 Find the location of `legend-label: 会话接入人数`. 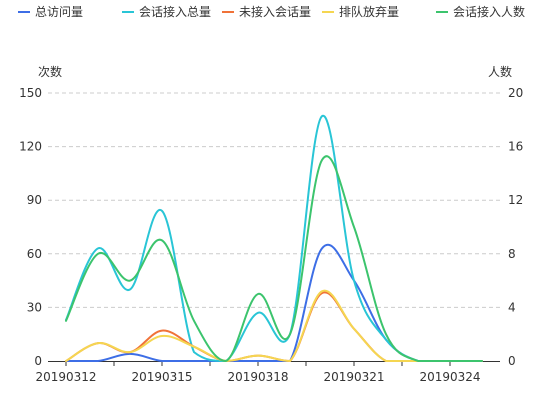

legend-label: 会话接入人数 is located at coordinates (489, 11).